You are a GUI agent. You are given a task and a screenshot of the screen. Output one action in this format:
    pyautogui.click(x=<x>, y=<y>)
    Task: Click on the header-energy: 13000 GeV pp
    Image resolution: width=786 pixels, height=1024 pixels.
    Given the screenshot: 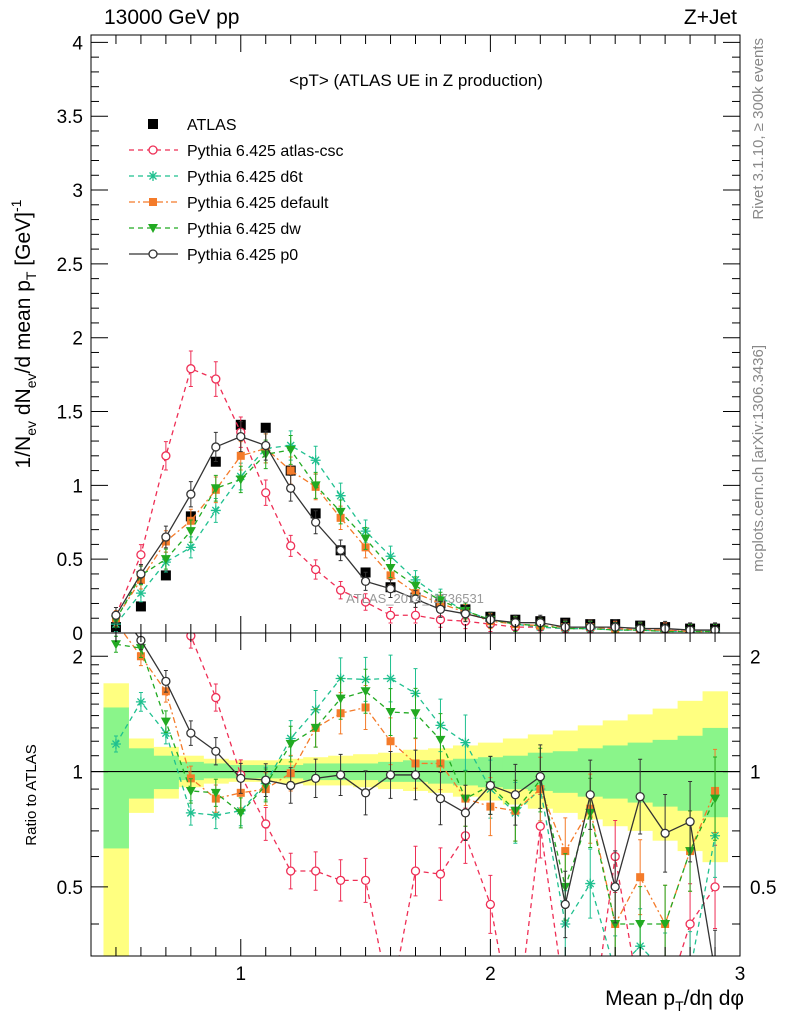 What is the action you would take?
    pyautogui.click(x=171, y=17)
    